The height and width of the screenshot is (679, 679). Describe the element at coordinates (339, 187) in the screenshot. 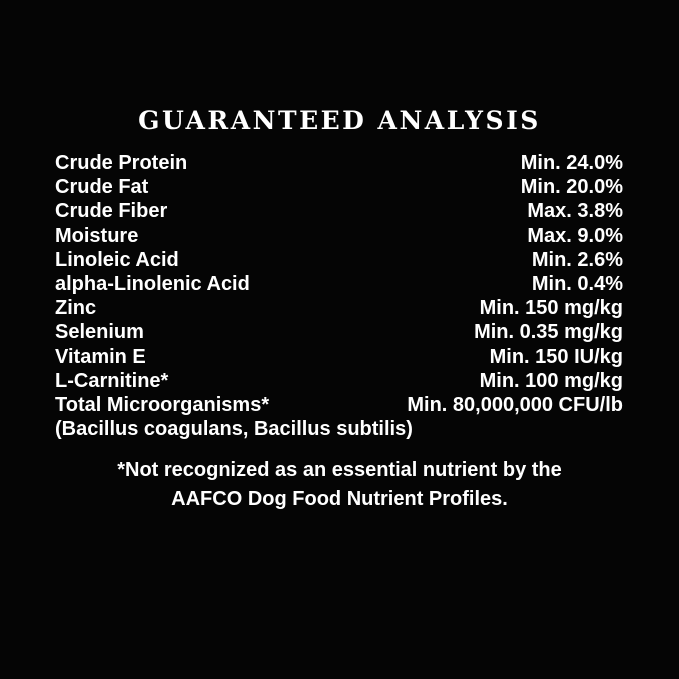

I see `table-row: Crude Fat Min. 20.0%` at that location.